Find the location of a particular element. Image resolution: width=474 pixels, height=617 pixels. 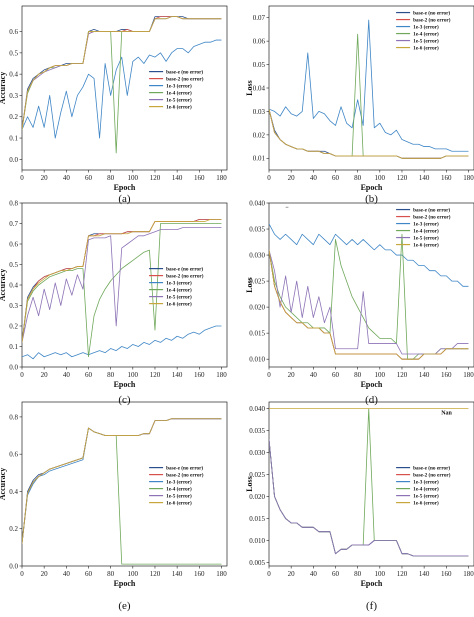

y-tick-label: 0.6 is located at coordinates (13, 244).